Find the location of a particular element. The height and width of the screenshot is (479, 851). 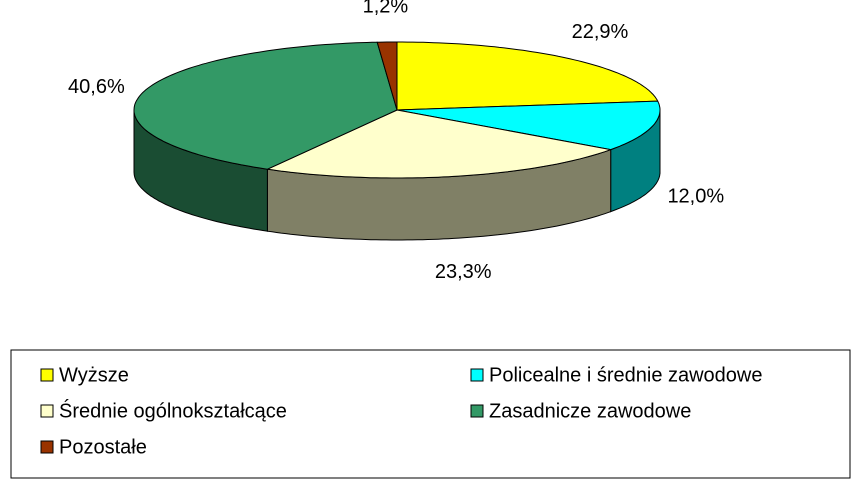

legend-label: Zasadnicze zawodowe is located at coordinates (590, 411).